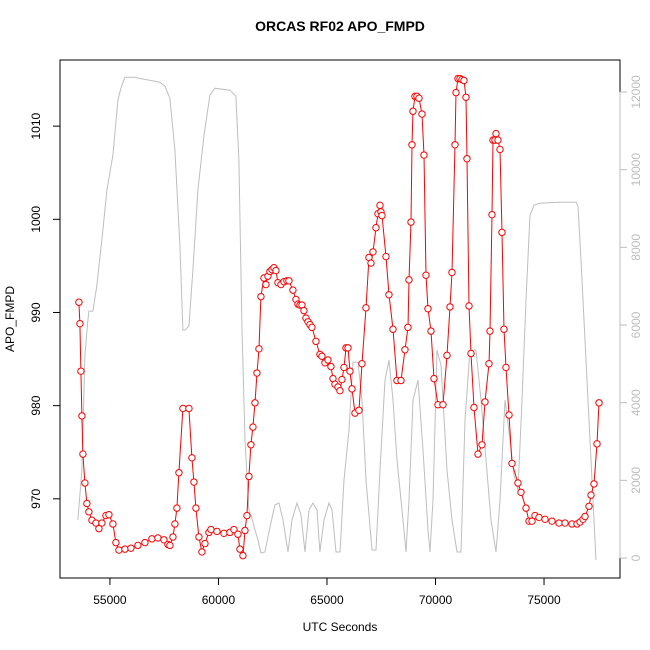  I want to click on y-tick-label: 990, so click(36, 312).